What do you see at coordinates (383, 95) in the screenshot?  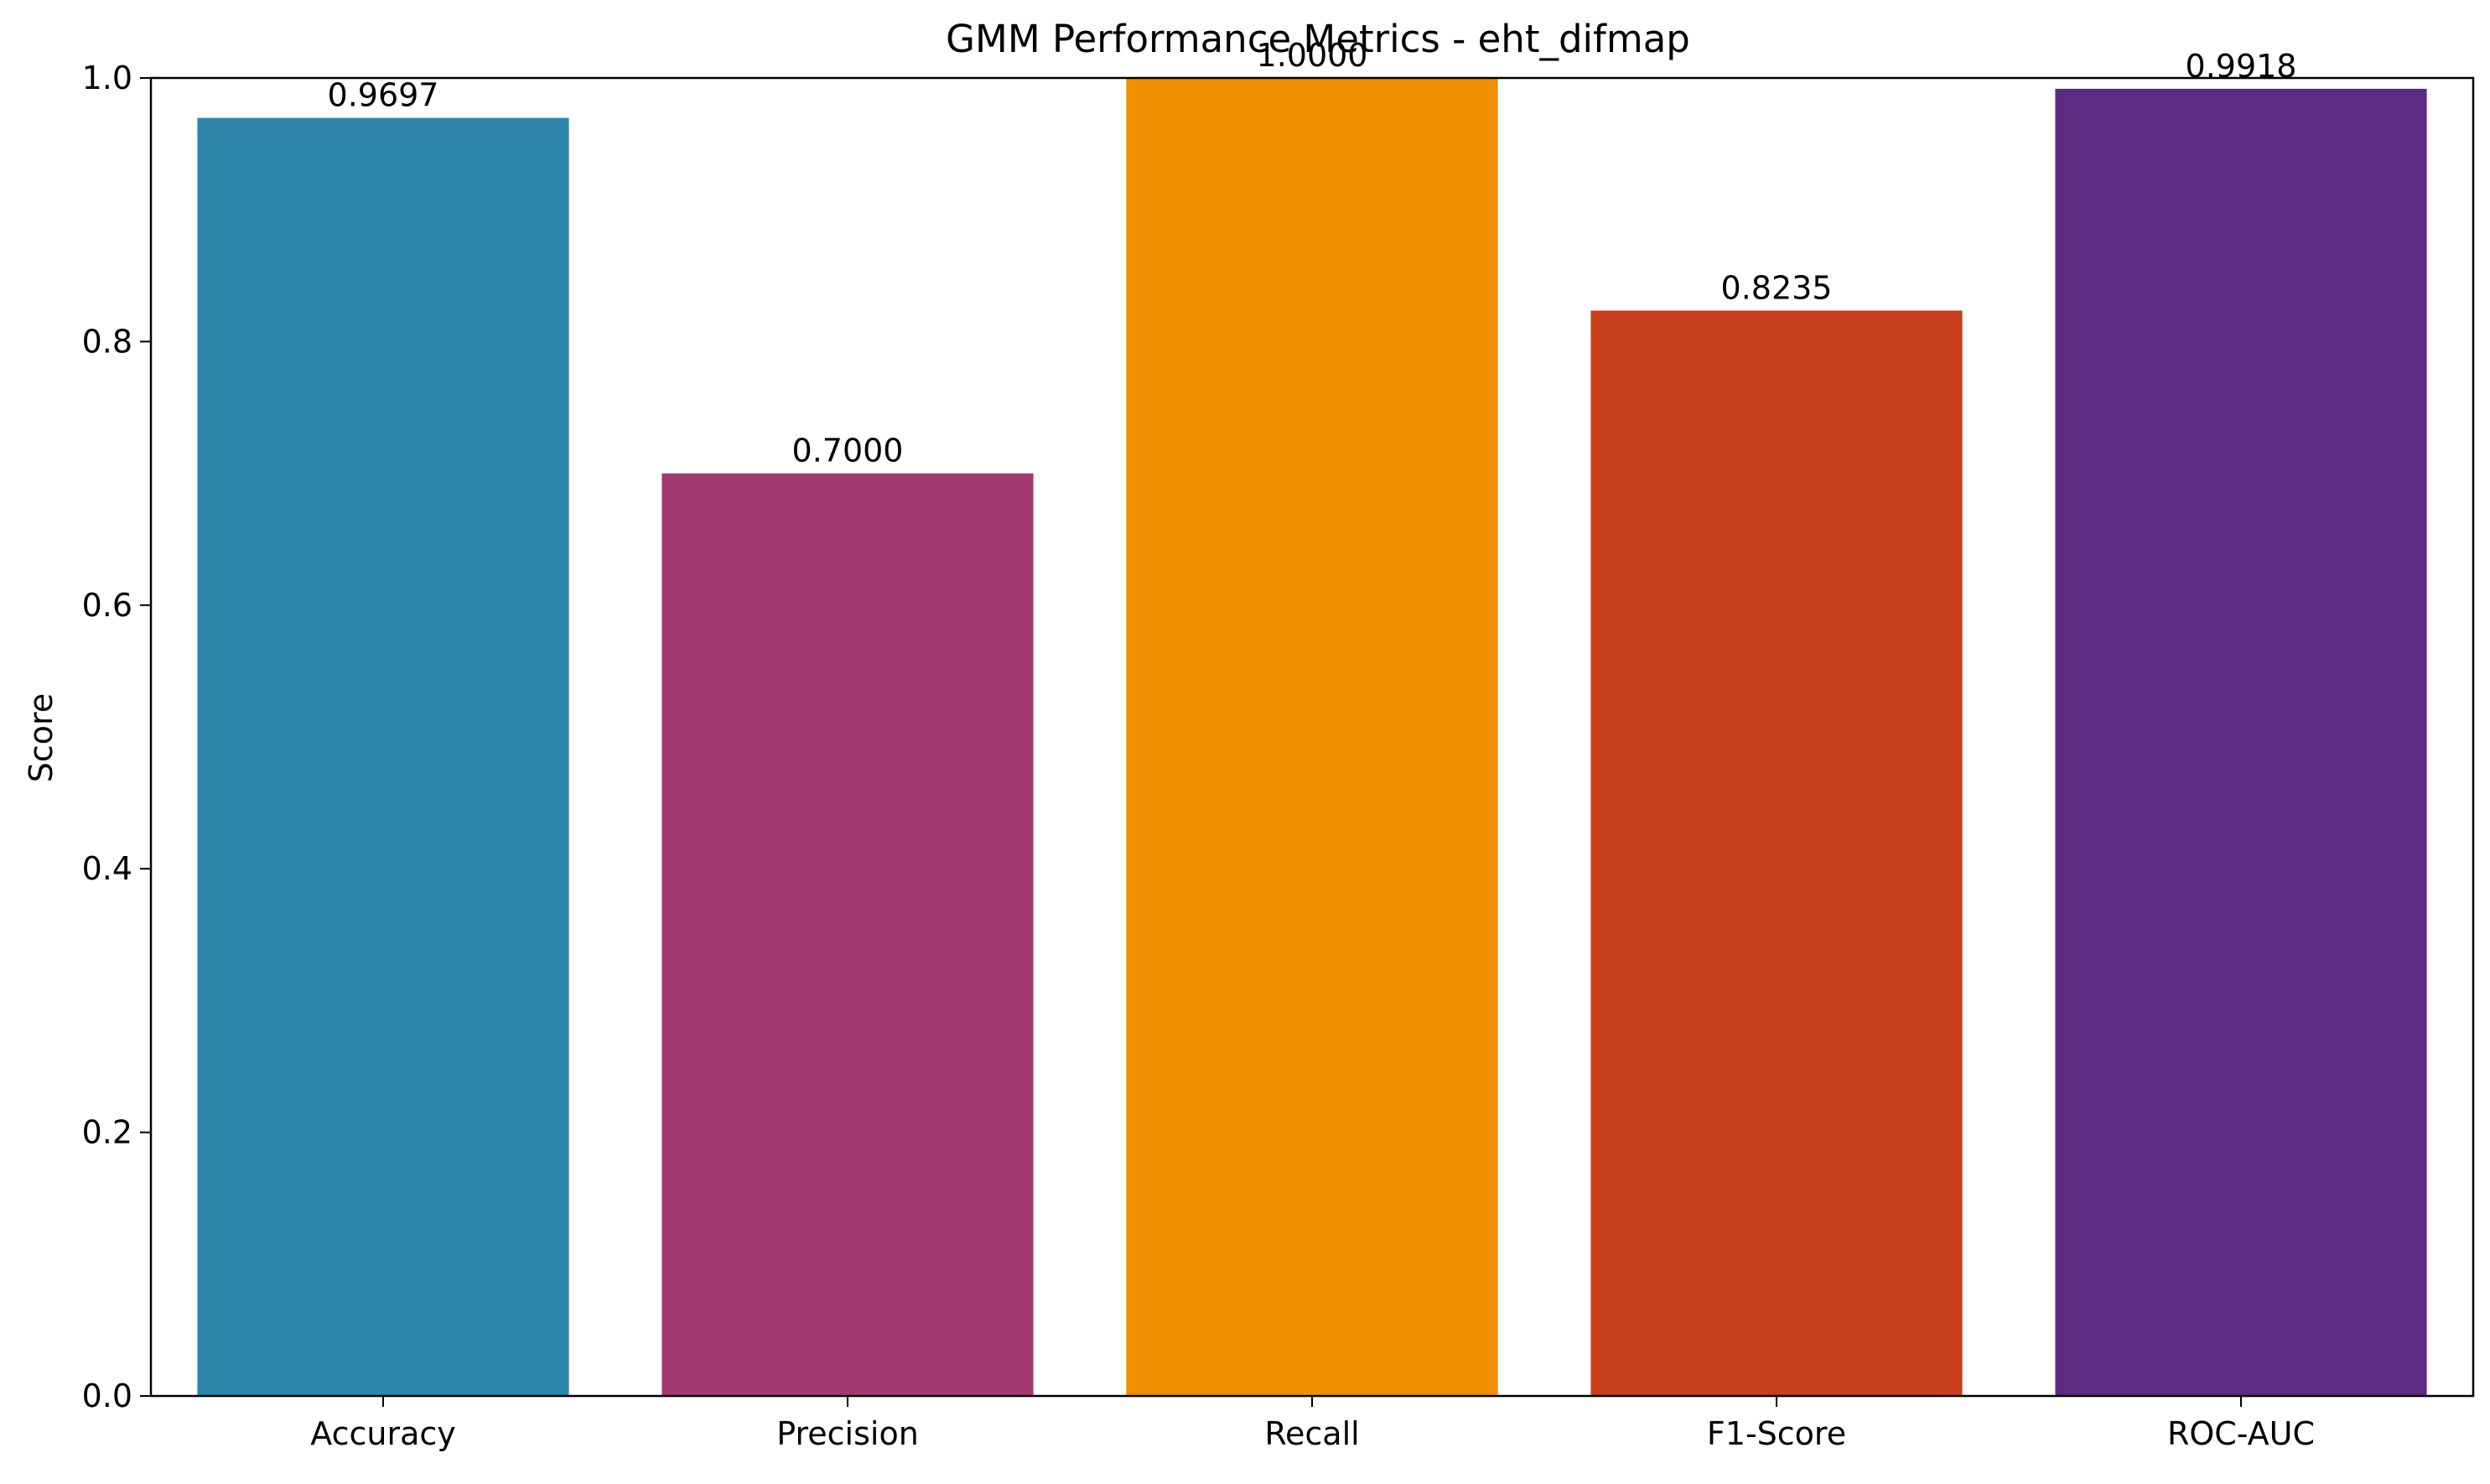 I see `data-label: 0.9697` at bounding box center [383, 95].